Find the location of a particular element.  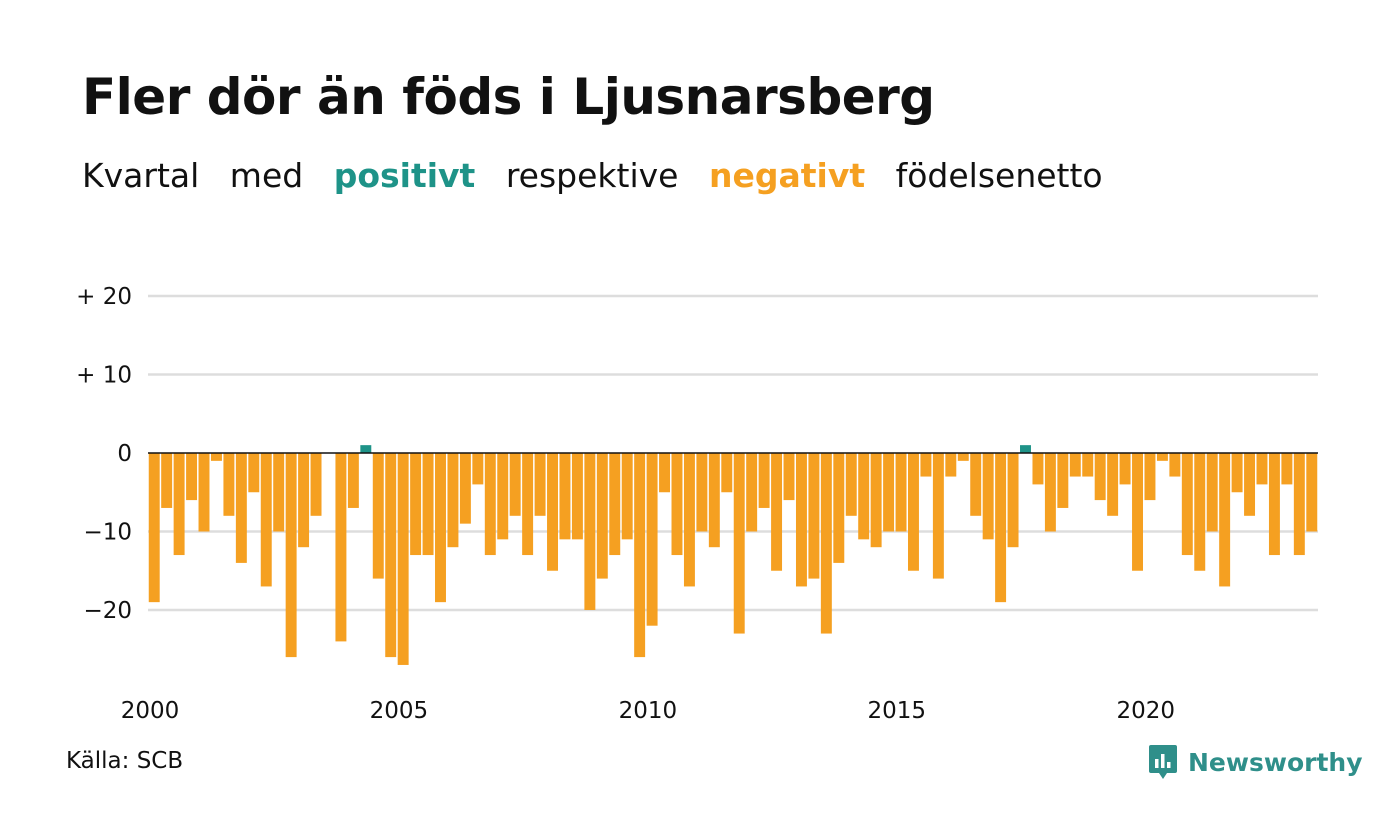

y-tick-label: 0 is located at coordinates (124, 454).